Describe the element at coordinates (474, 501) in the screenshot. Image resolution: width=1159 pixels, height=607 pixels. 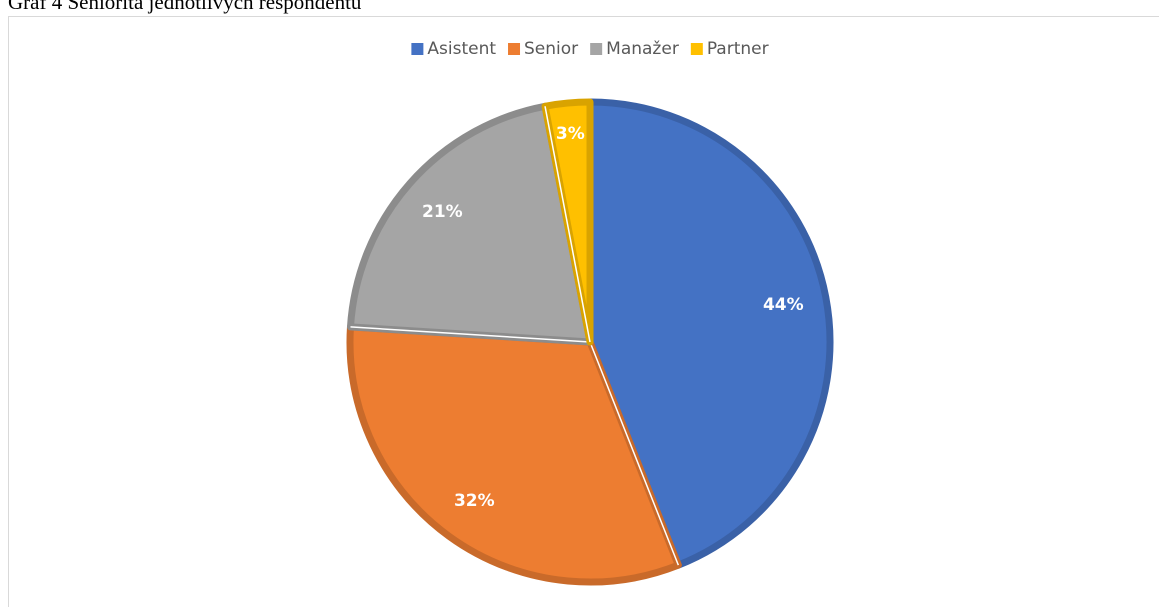
I see `data-label: 32%` at that location.